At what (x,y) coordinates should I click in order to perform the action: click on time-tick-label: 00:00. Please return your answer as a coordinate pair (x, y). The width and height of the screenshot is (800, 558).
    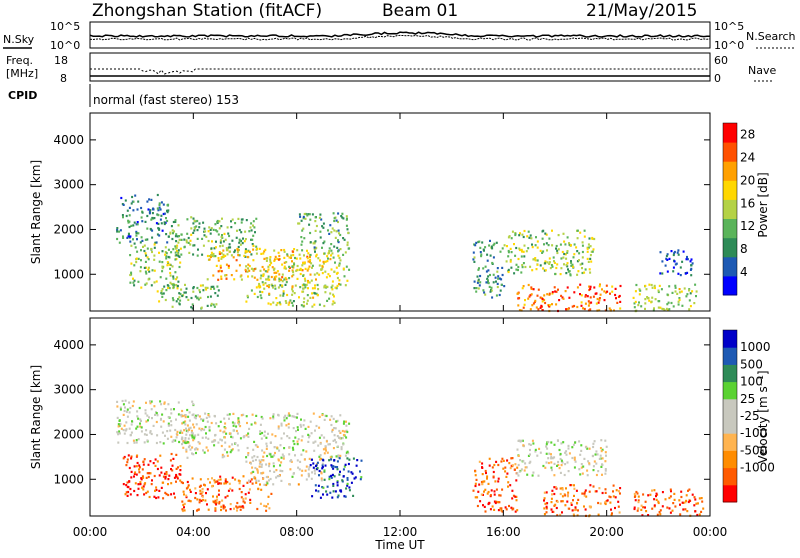
    Looking at the image, I should click on (90, 532).